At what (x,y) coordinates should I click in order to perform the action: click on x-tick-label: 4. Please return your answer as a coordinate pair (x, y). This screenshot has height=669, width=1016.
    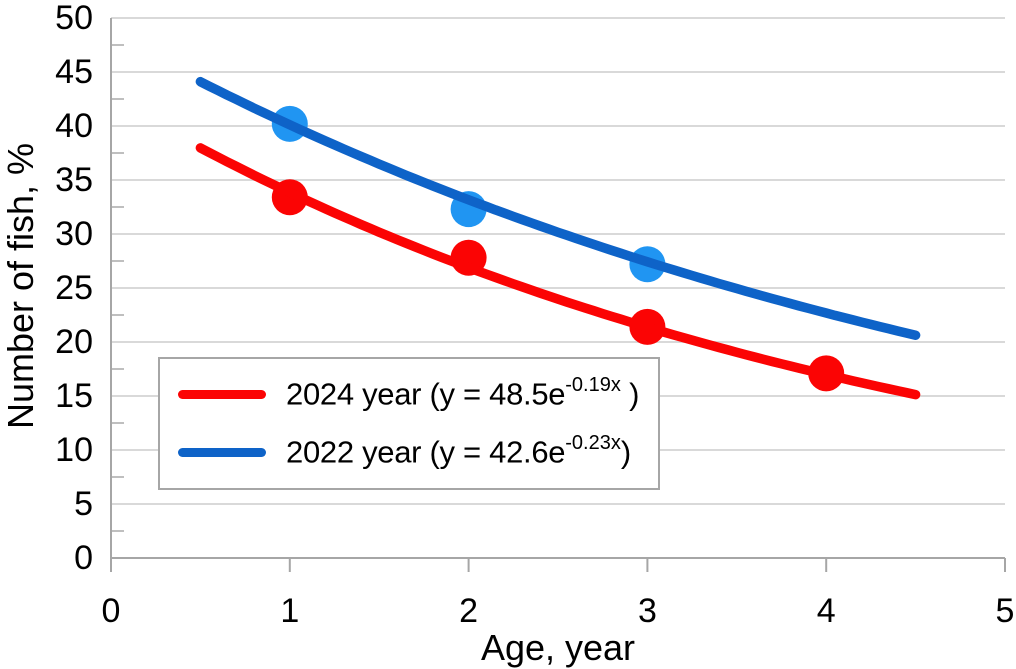
    Looking at the image, I should click on (826, 611).